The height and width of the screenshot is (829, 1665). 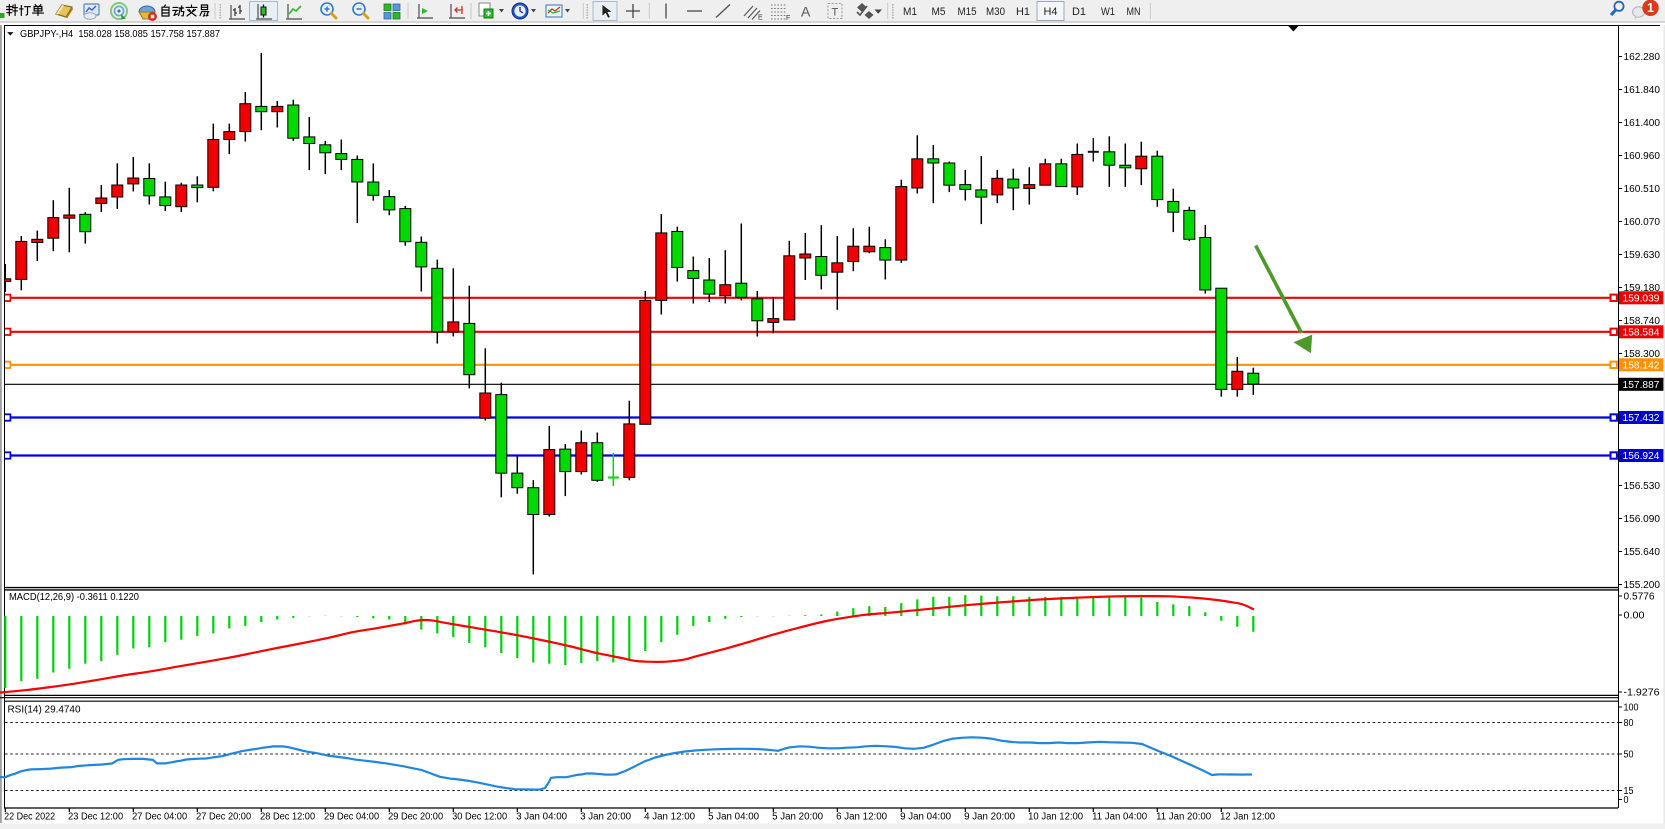 What do you see at coordinates (224, 816) in the screenshot?
I see `svg-text: 27 Dec 20:00` at bounding box center [224, 816].